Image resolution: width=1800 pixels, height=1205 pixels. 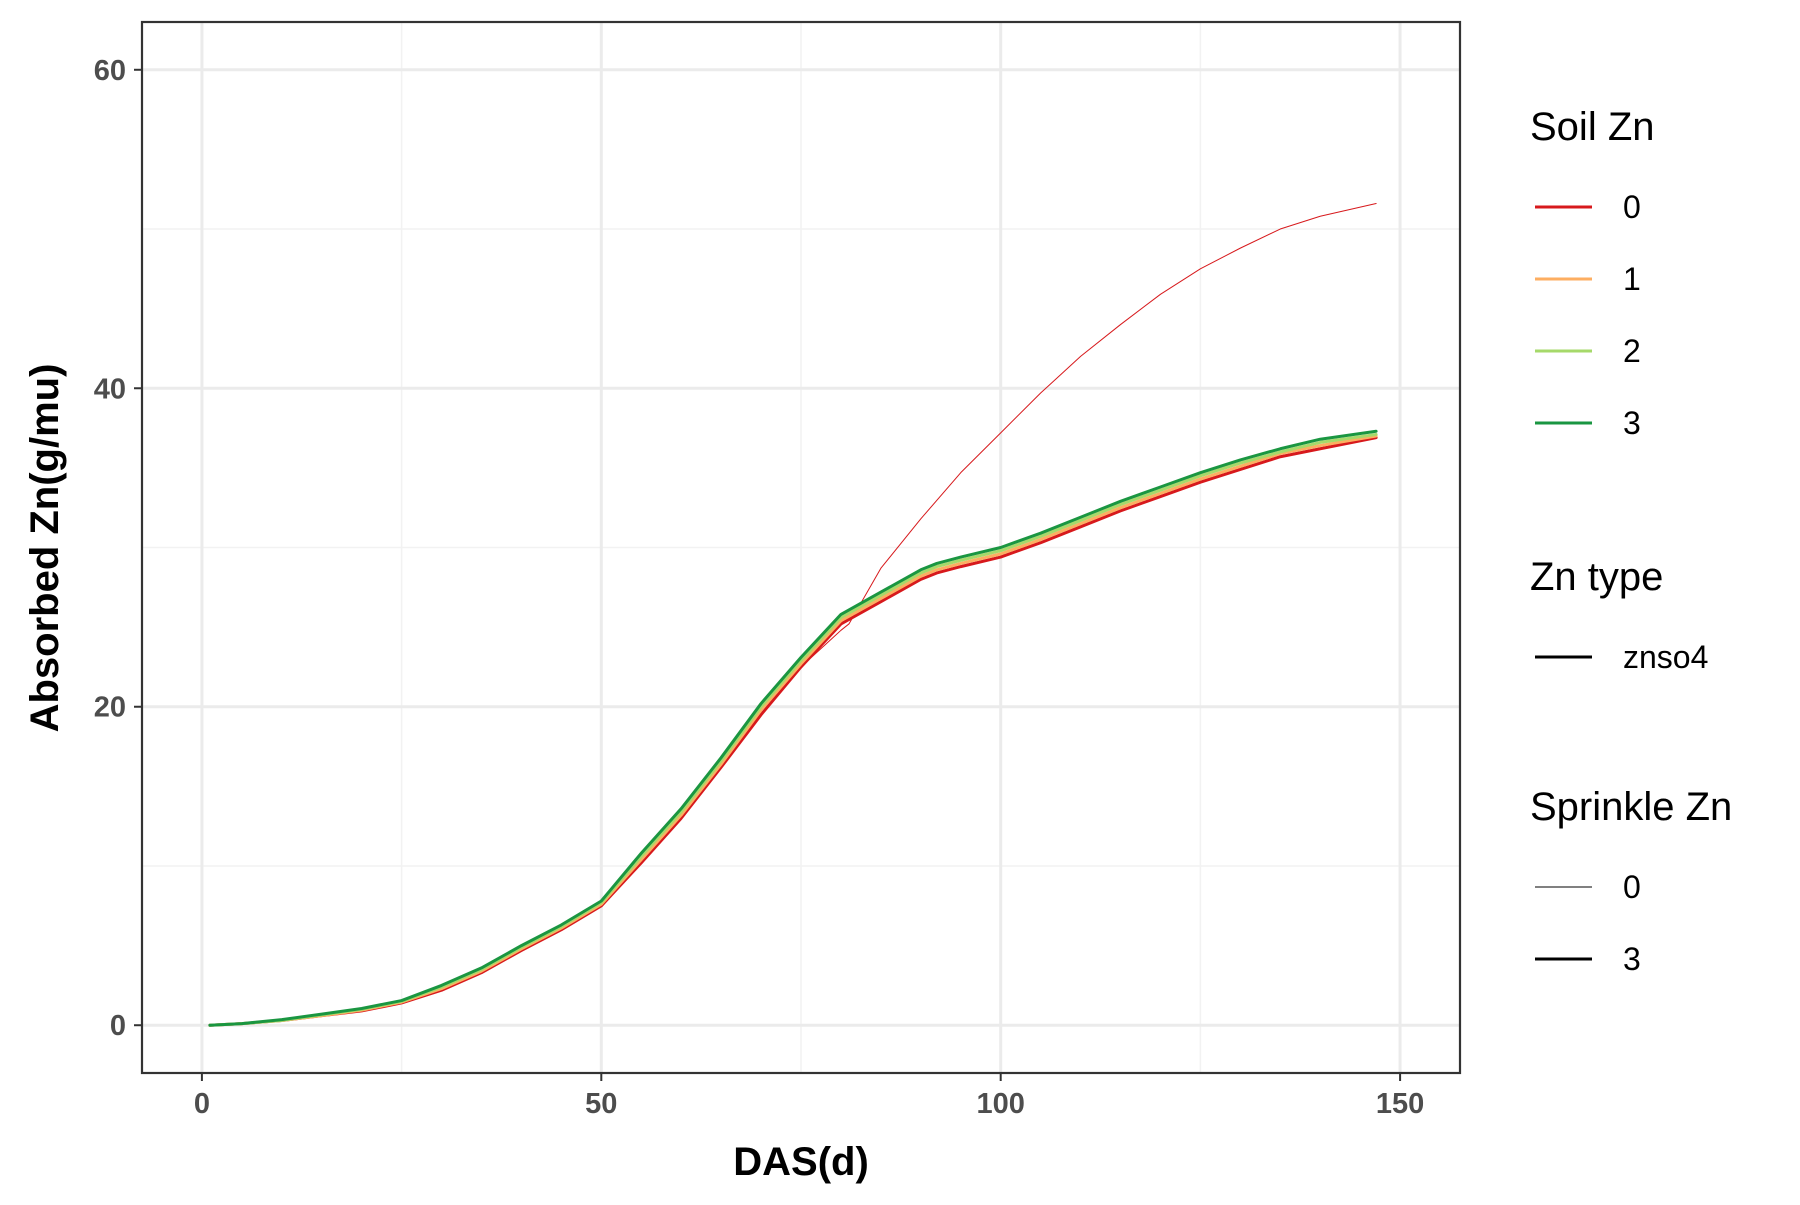 I want to click on legend-label: 1, so click(x=1632, y=279).